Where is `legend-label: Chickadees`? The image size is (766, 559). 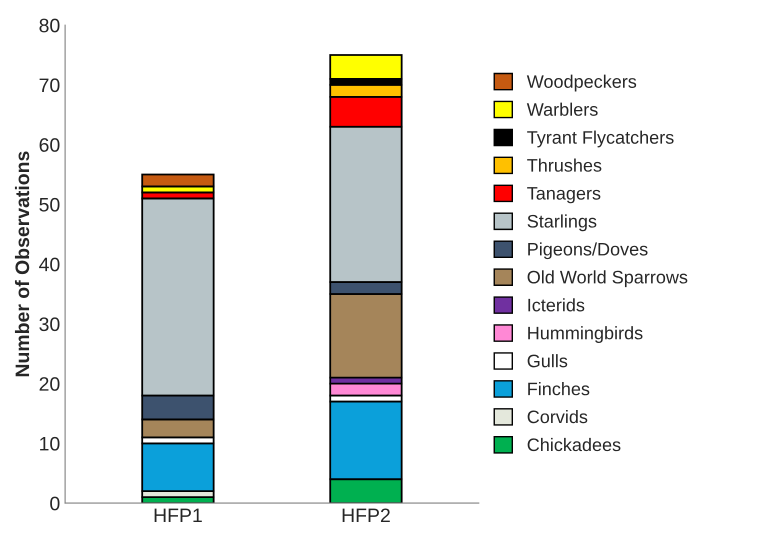 legend-label: Chickadees is located at coordinates (574, 445).